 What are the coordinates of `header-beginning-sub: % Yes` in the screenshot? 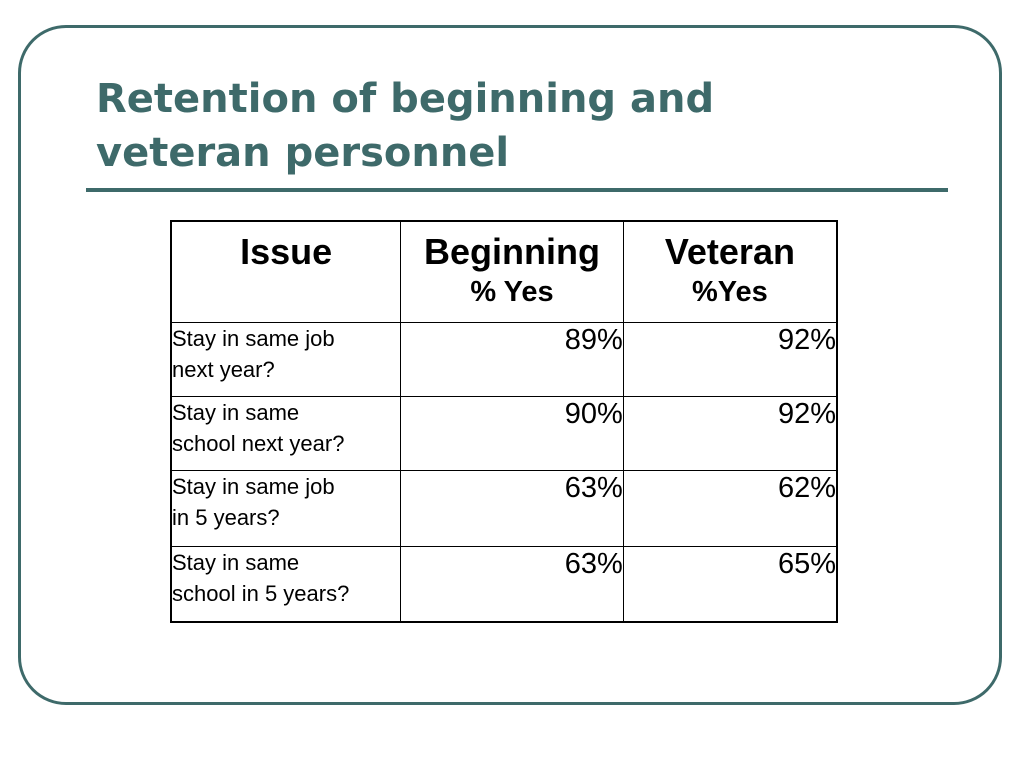 It's located at (512, 292).